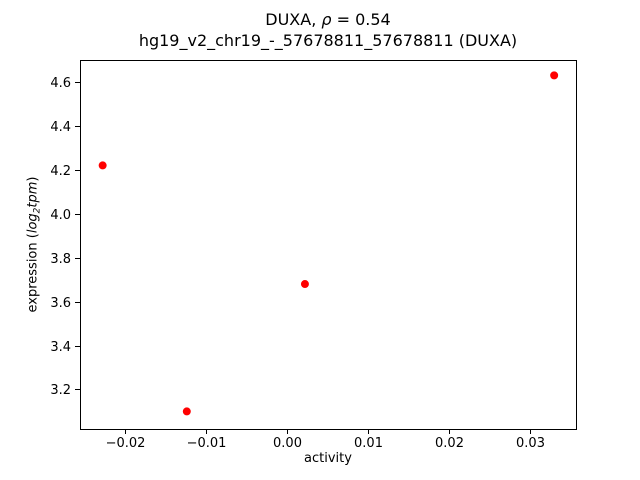  Describe the element at coordinates (530, 443) in the screenshot. I see `x-tick-label: 0.03` at that location.